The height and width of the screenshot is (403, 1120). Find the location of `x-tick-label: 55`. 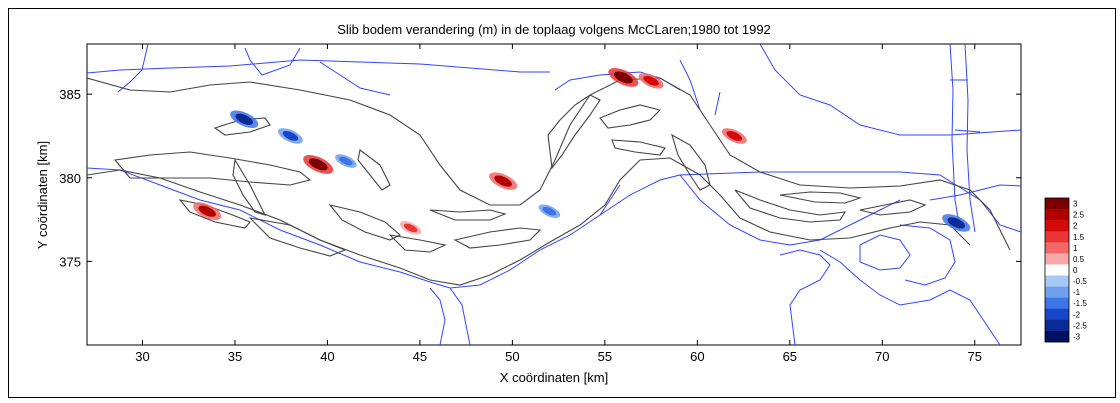

x-tick-label: 55 is located at coordinates (605, 356).